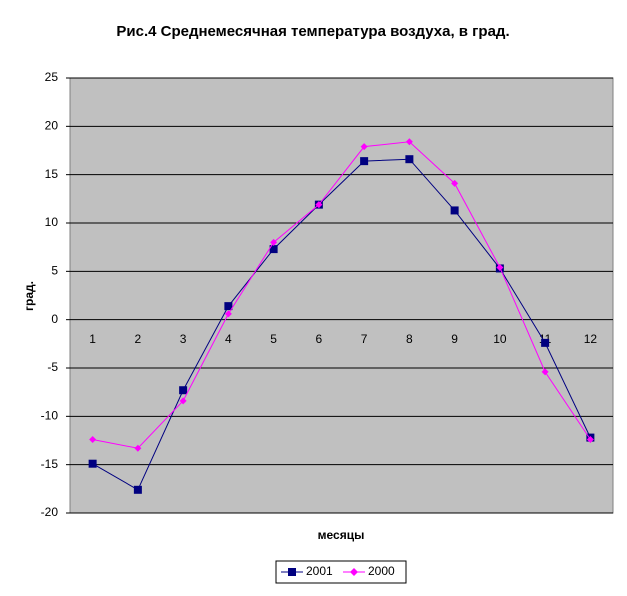  What do you see at coordinates (92, 339) in the screenshot?
I see `x-tick-label: 1` at bounding box center [92, 339].